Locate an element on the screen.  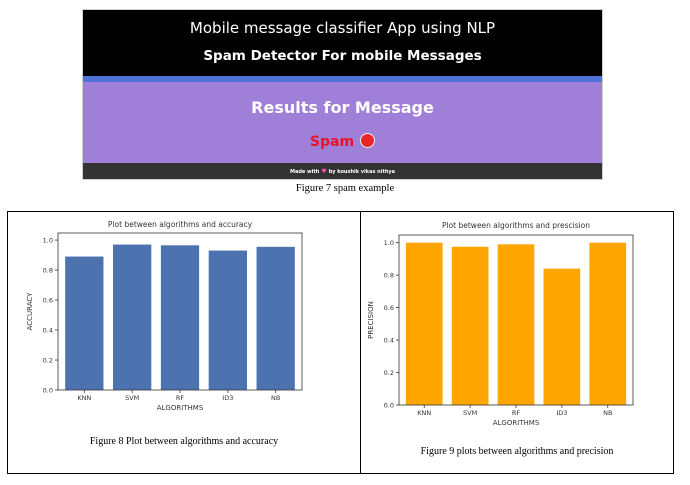
footer-made-with: Made with is located at coordinates (304, 172).